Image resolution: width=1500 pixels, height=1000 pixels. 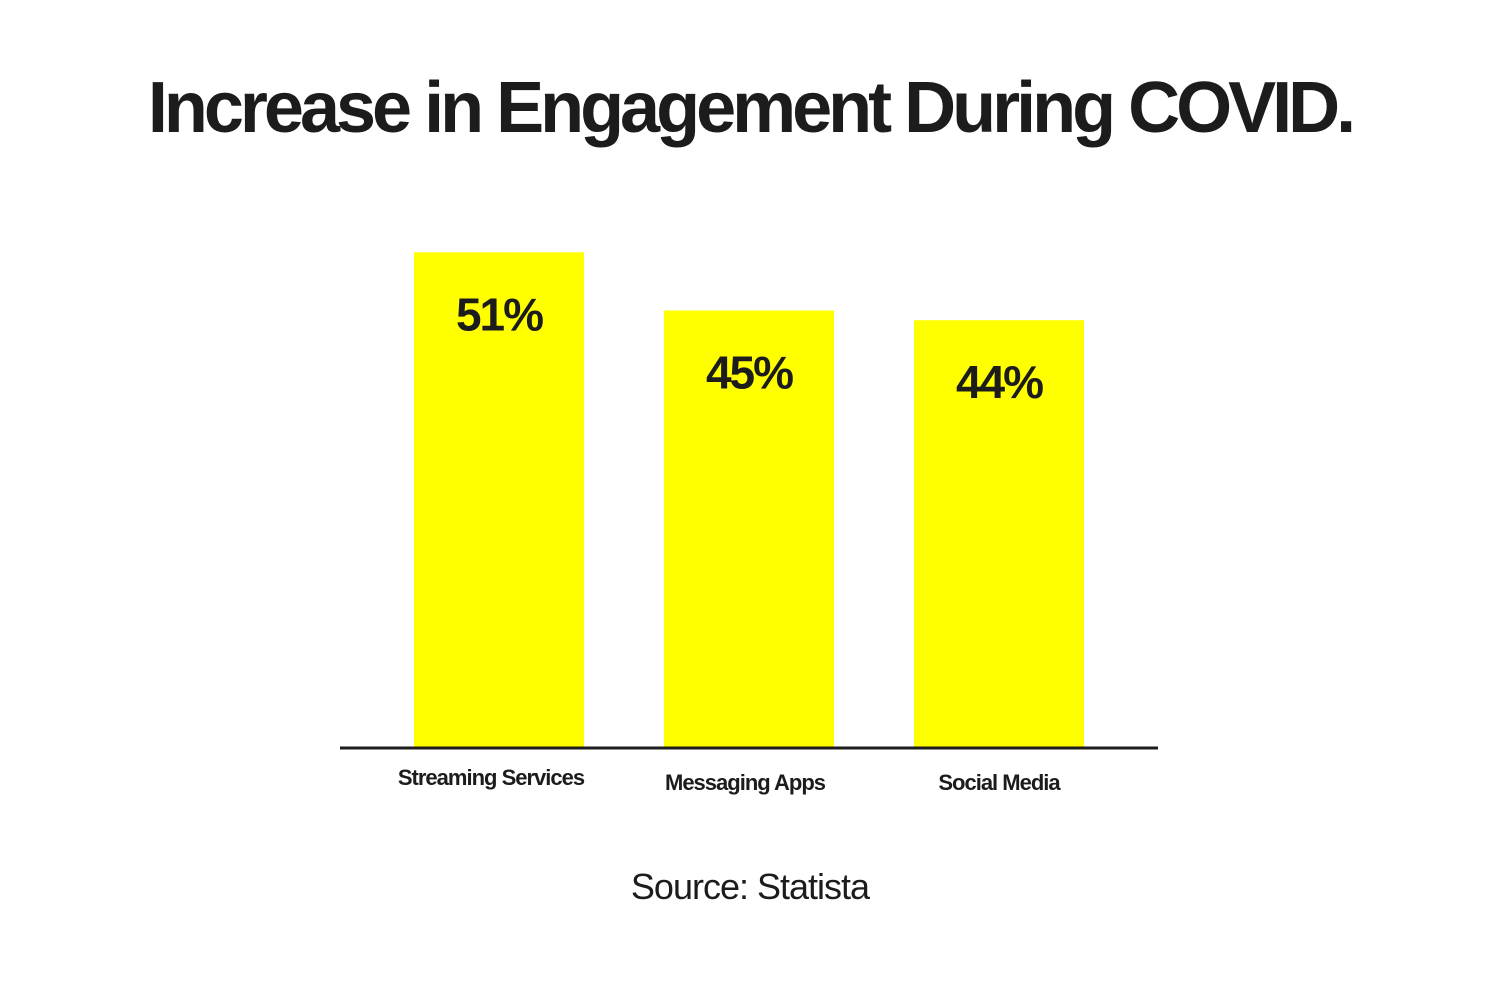 What do you see at coordinates (999, 382) in the screenshot?
I see `value-label-social-media: 44%` at bounding box center [999, 382].